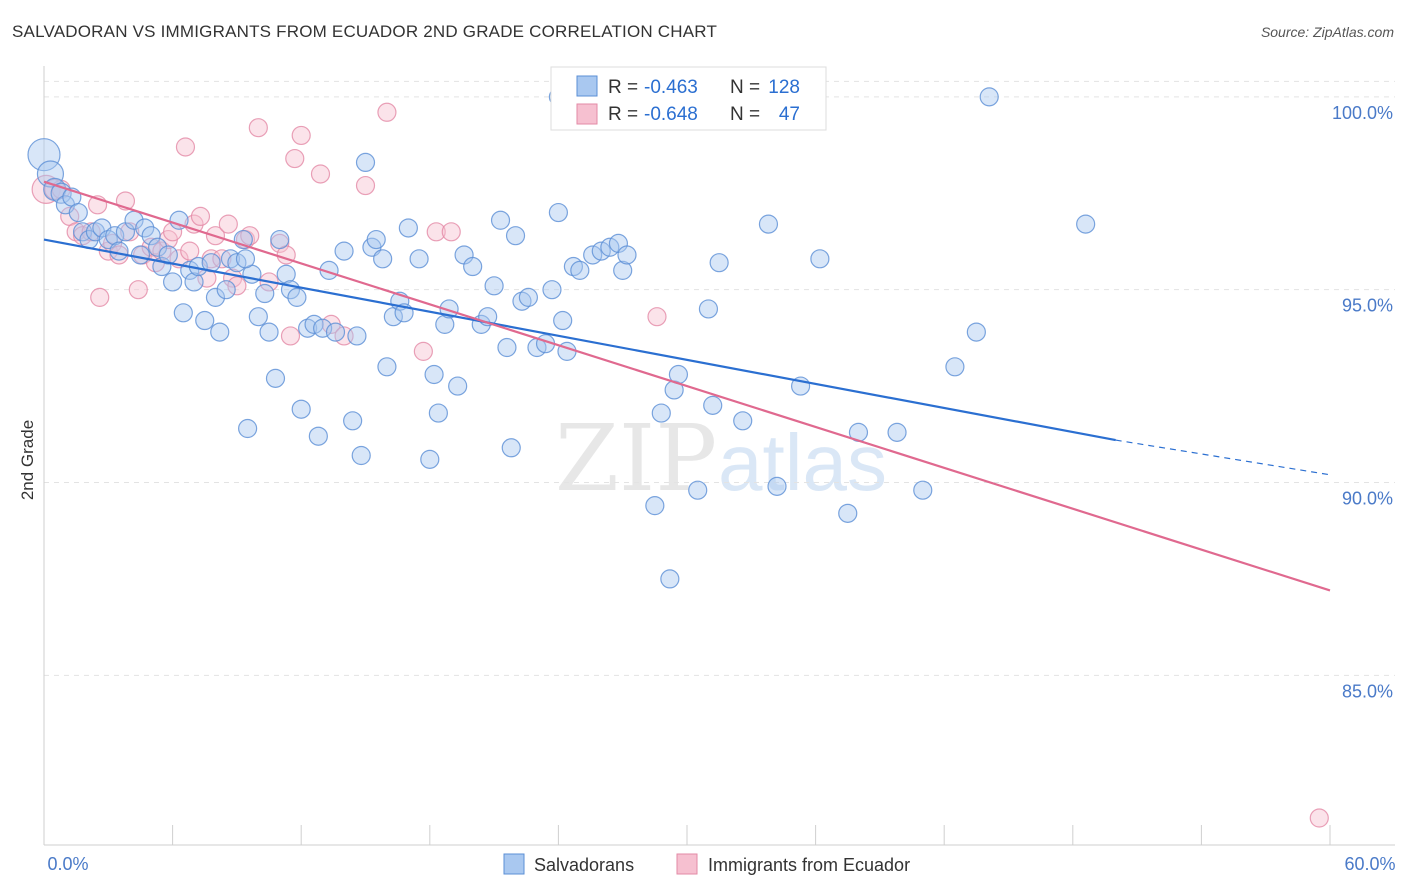  What do you see at coordinates (1362, 113) in the screenshot?
I see `y-tick-label: 100.0%` at bounding box center [1362, 113].